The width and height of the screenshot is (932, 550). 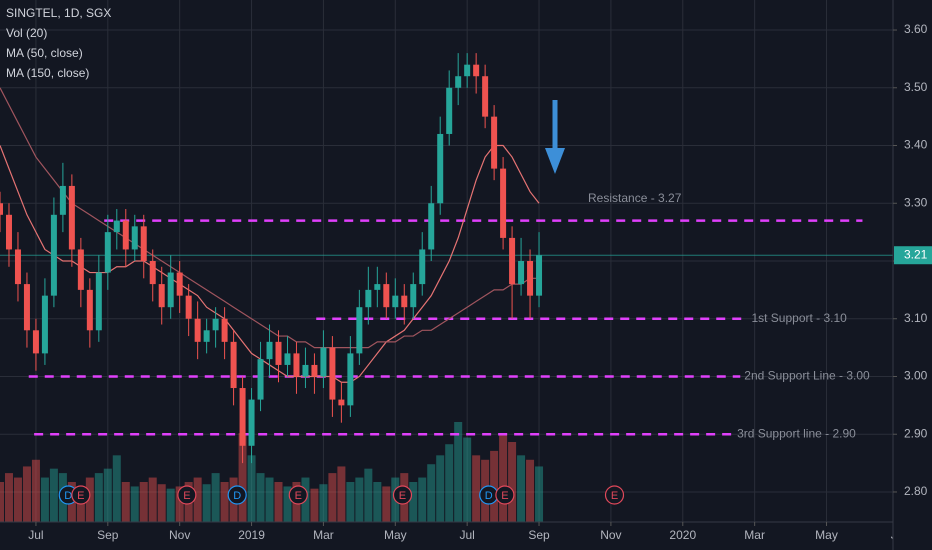 I want to click on time-axis-bg, so click(x=466, y=536).